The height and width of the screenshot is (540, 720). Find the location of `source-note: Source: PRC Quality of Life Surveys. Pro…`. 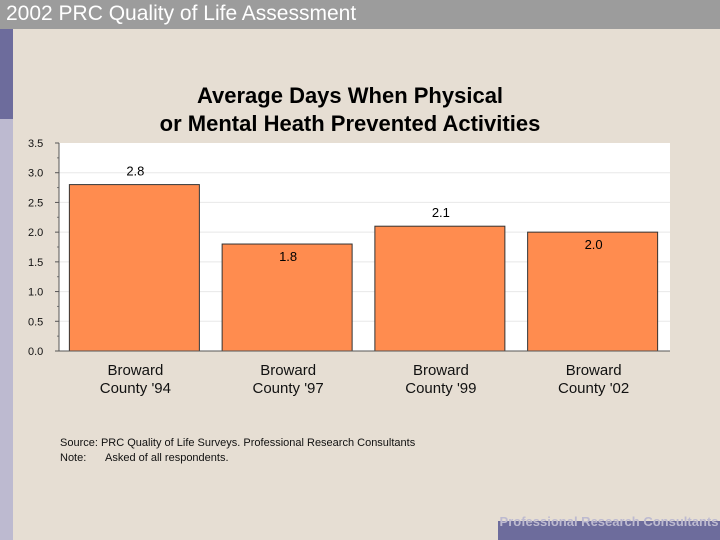

source-note: Source: PRC Quality of Life Surveys. Pro… is located at coordinates (238, 443).